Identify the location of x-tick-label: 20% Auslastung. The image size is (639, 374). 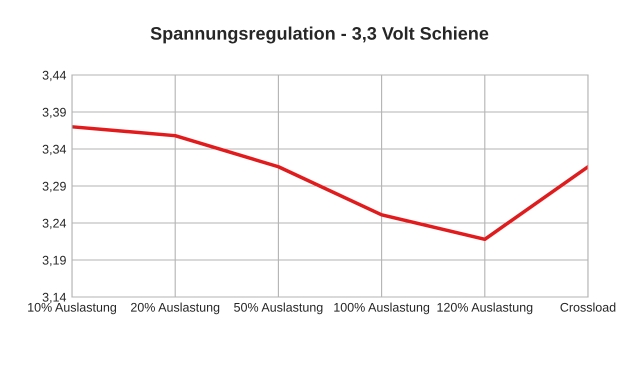
(175, 308).